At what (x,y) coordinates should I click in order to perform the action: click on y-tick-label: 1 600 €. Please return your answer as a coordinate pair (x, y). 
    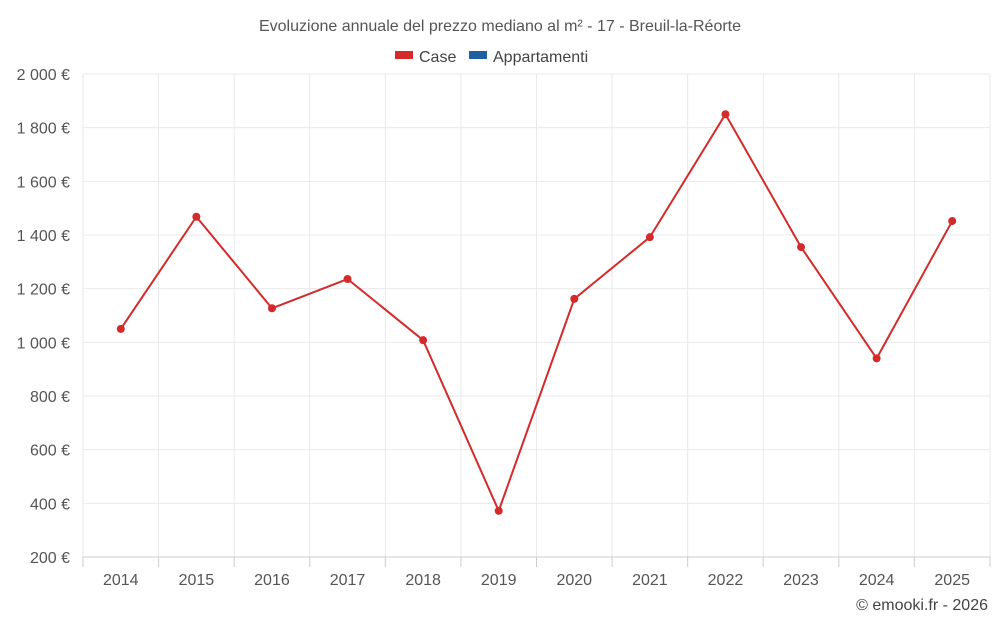
    Looking at the image, I should click on (43, 182).